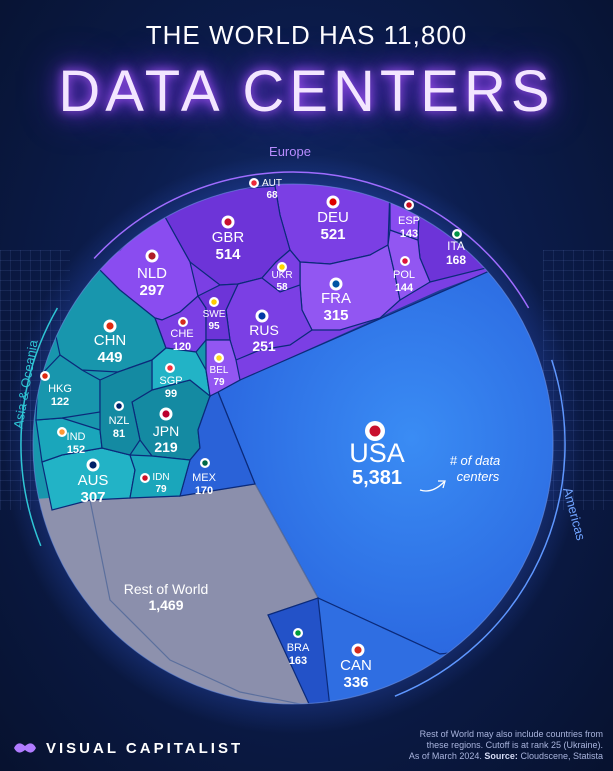 The image size is (613, 771). I want to click on region-label-europe: Europe, so click(290, 151).